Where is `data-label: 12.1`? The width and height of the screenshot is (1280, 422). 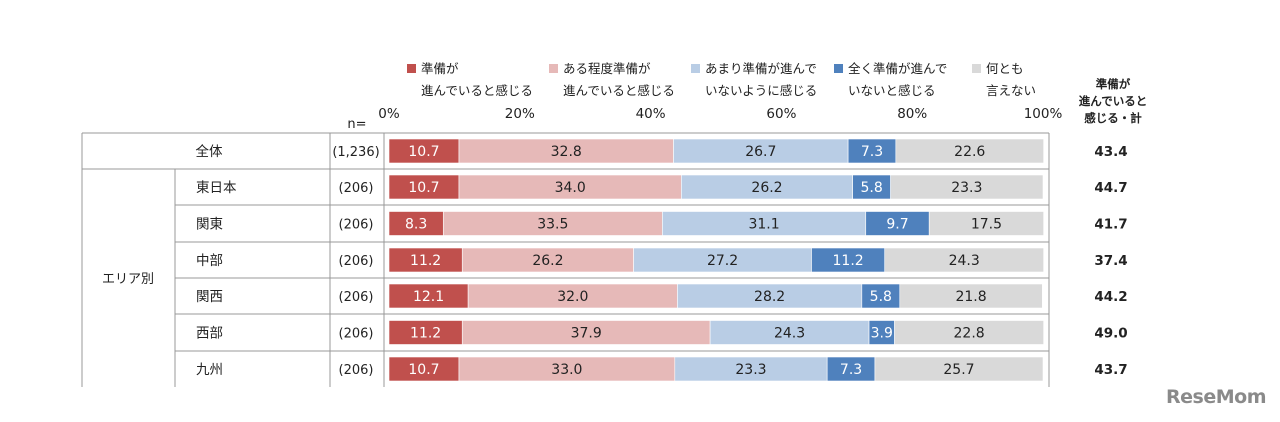
data-label: 12.1 is located at coordinates (428, 297).